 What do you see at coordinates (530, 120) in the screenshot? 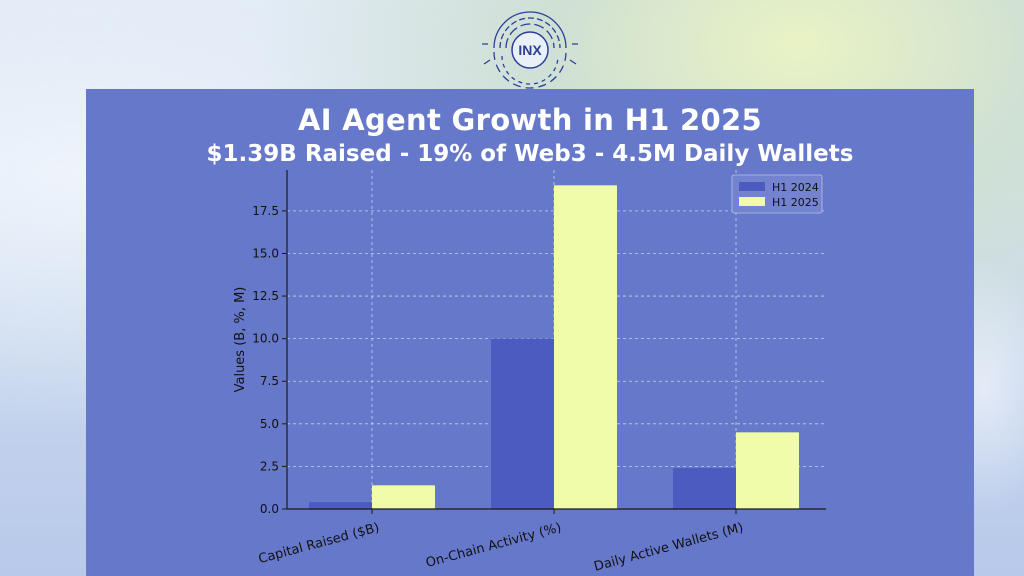
I see `chart-title: AI Agent Growth in H1 2025` at bounding box center [530, 120].